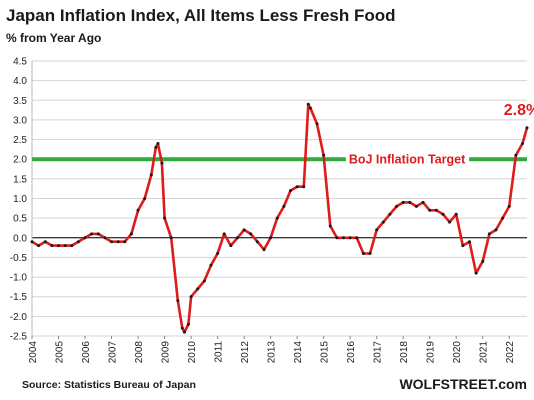  I want to click on x-tick-label: 2012, so click(245, 352).